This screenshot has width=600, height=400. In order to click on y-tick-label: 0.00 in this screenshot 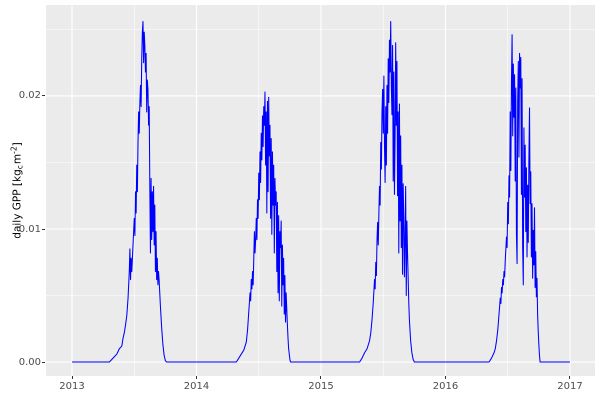, I will do `click(29, 362)`.